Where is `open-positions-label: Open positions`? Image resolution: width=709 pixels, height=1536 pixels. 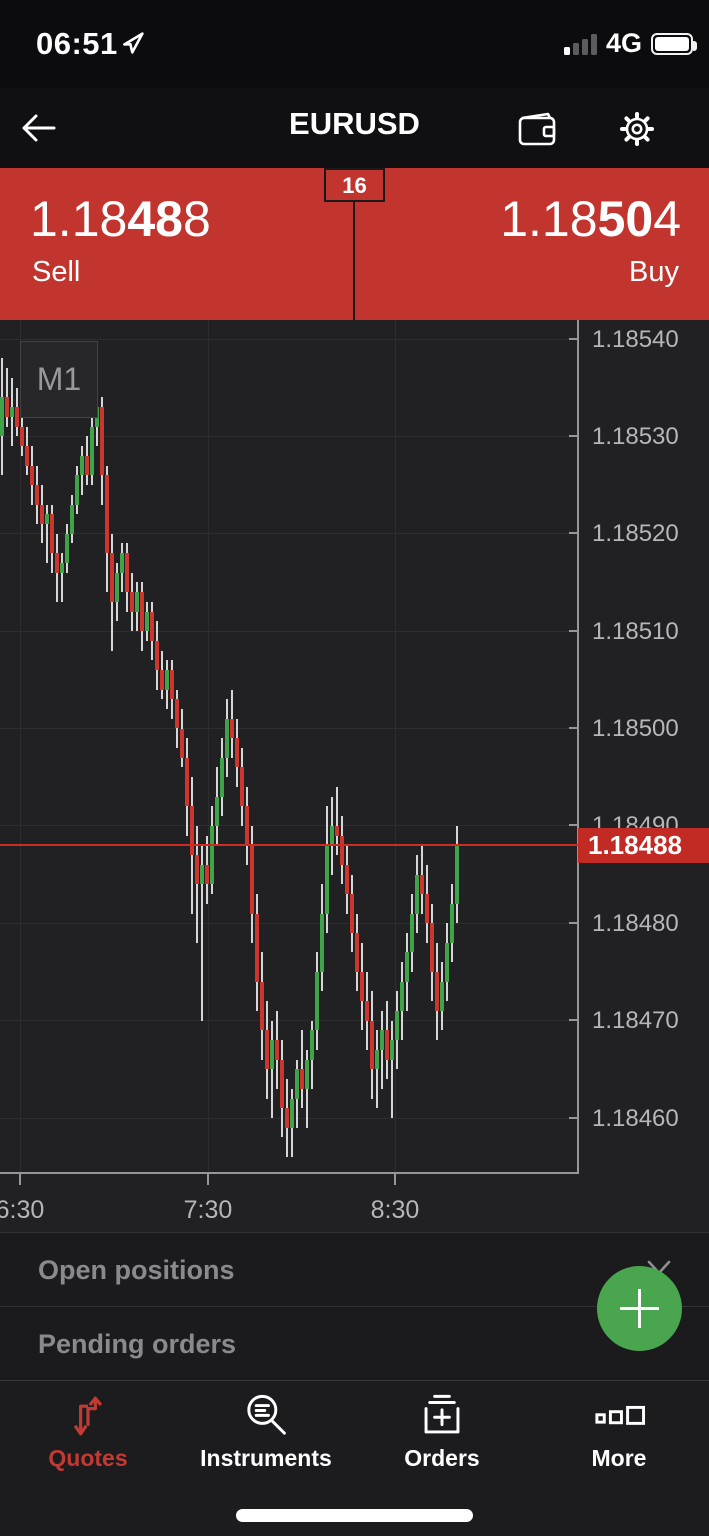
open-positions-label: Open positions is located at coordinates (136, 1270).